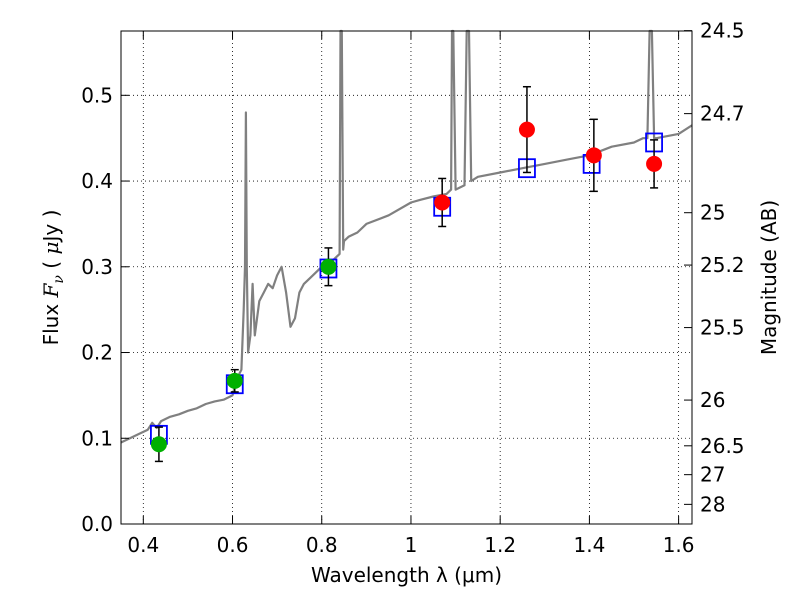  Describe the element at coordinates (233, 545) in the screenshot. I see `x-tick-label: 0.6` at that location.